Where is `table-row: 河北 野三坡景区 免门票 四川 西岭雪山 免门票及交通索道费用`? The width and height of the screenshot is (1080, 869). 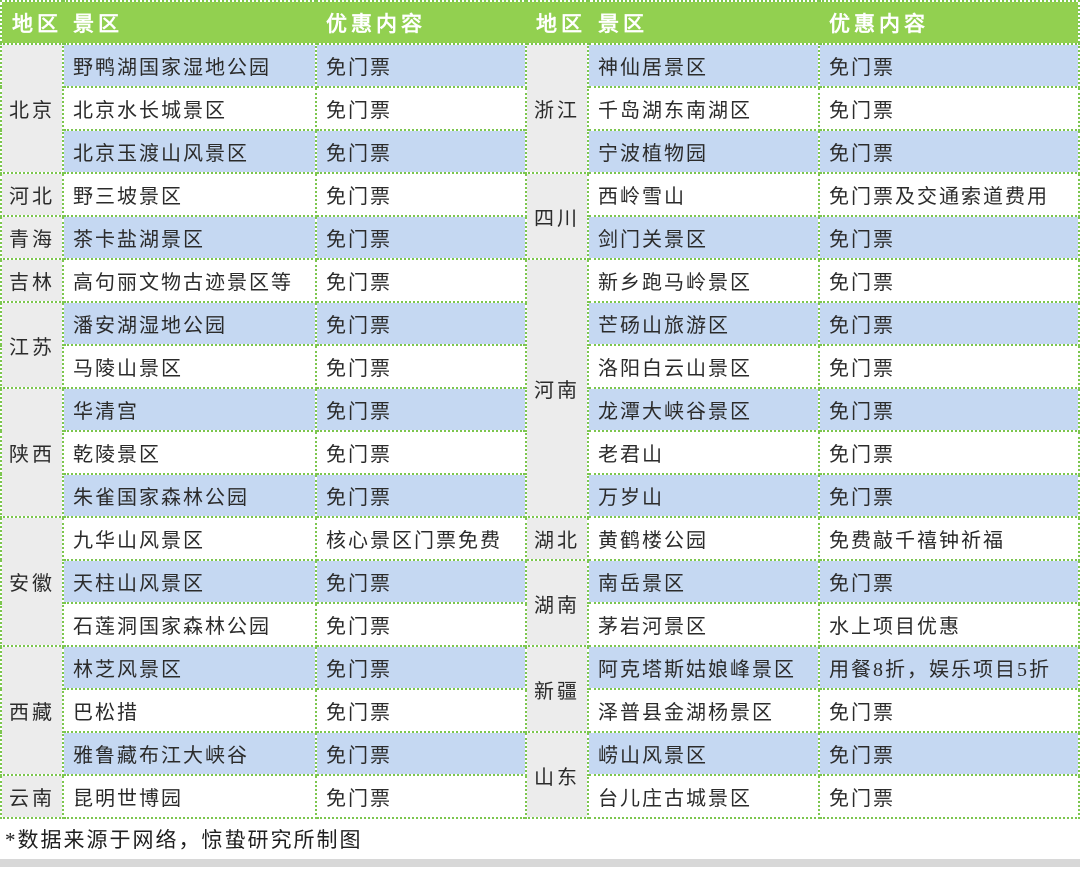 table-row: 河北 野三坡景区 免门票 四川 西岭雪山 免门票及交通索道费用 is located at coordinates (540, 216).